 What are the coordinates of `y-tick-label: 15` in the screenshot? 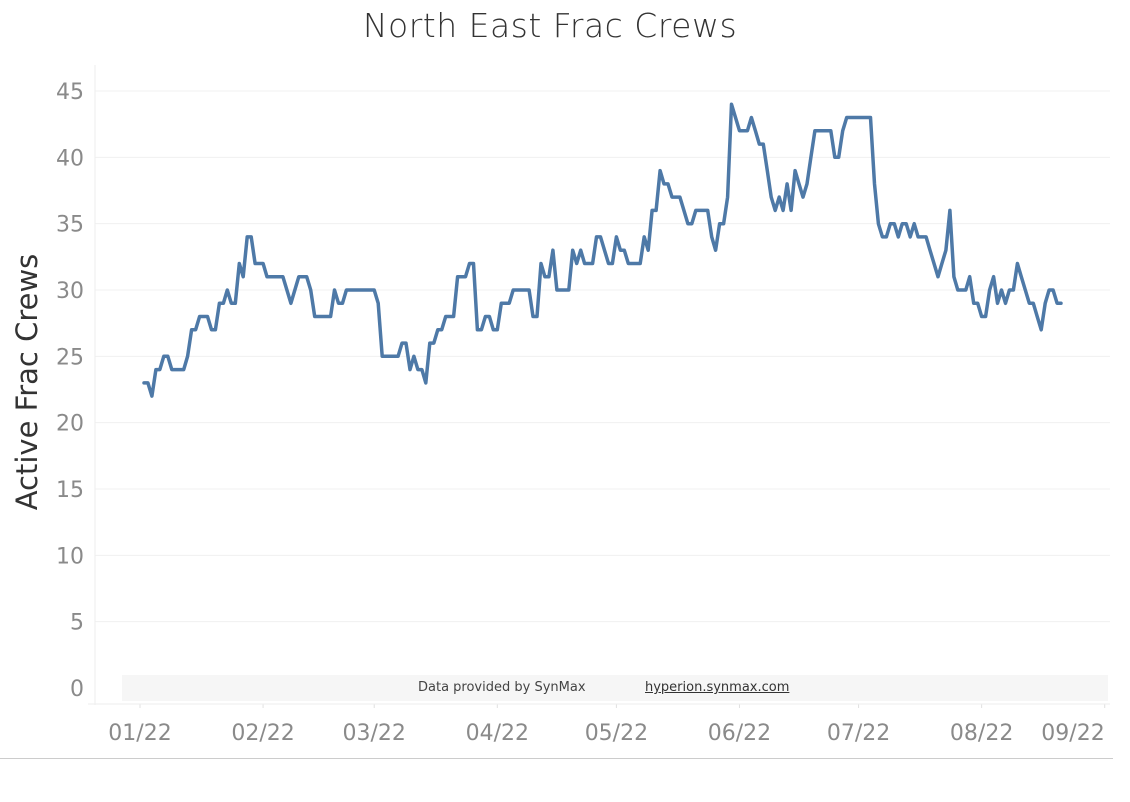 It's located at (70, 490).